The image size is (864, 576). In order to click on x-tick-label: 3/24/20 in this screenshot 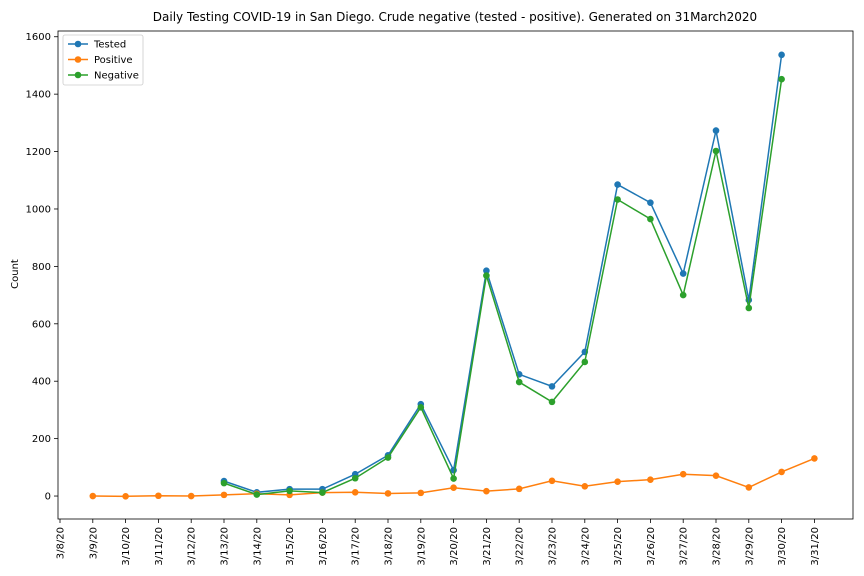, I will do `click(585, 546)`.